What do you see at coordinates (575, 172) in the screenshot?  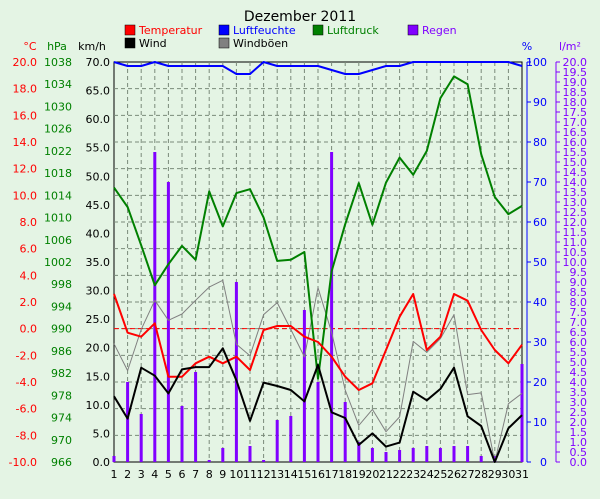 I see `rain-tick-label: 14.5` at bounding box center [575, 172].